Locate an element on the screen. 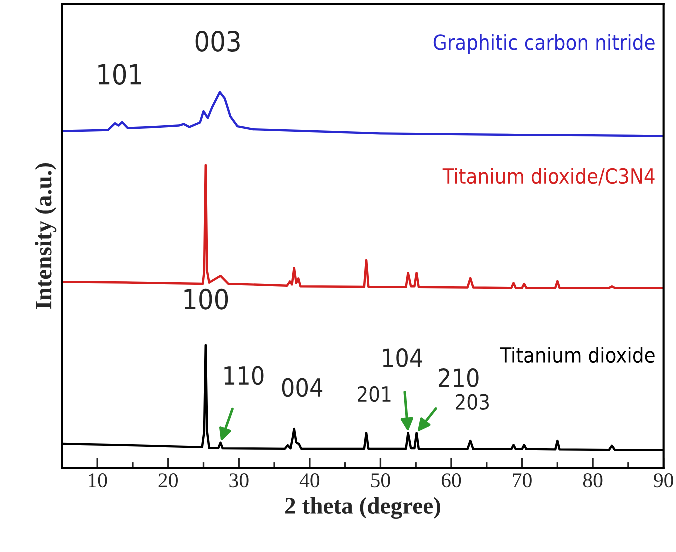  annotation: 110 is located at coordinates (244, 376).